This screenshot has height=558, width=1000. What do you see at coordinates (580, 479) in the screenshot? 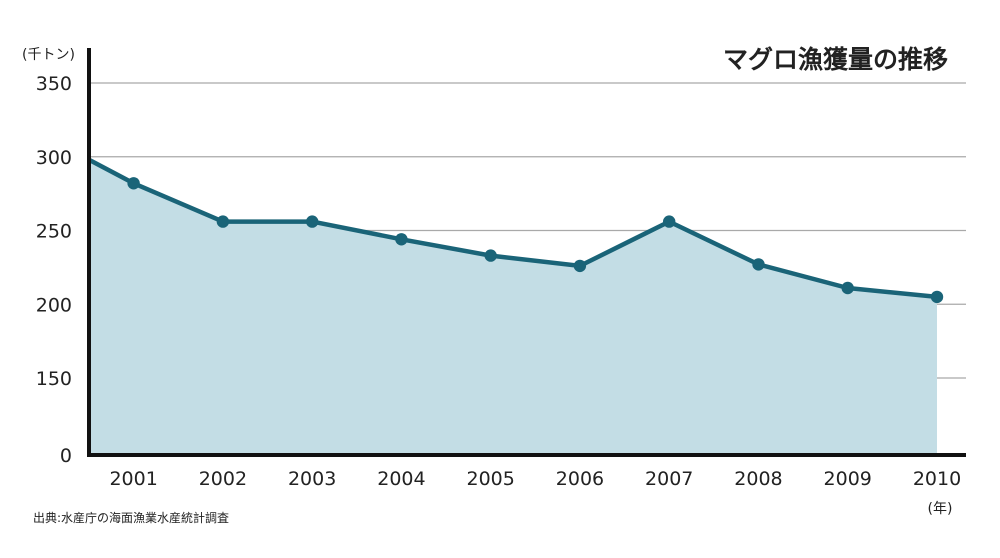
I see `x-tick-label: 2006` at bounding box center [580, 479].